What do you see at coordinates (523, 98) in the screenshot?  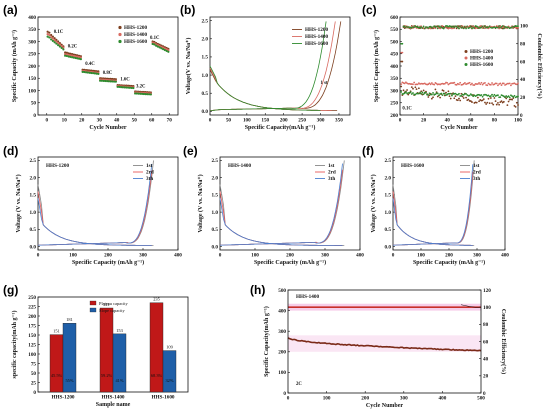 I see `y-tick-label: 20` at bounding box center [523, 98].